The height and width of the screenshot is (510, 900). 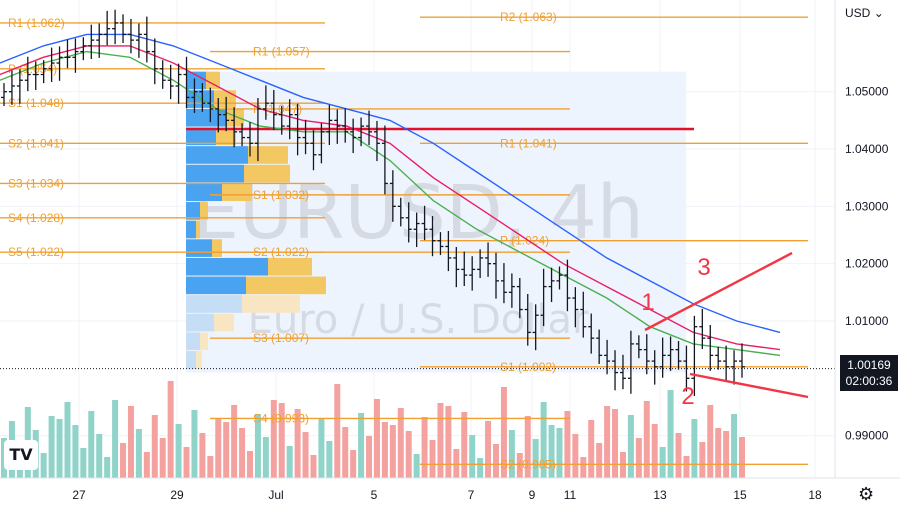 What do you see at coordinates (281, 195) in the screenshot?
I see `pivot-label: S1 (1.032)` at bounding box center [281, 195].